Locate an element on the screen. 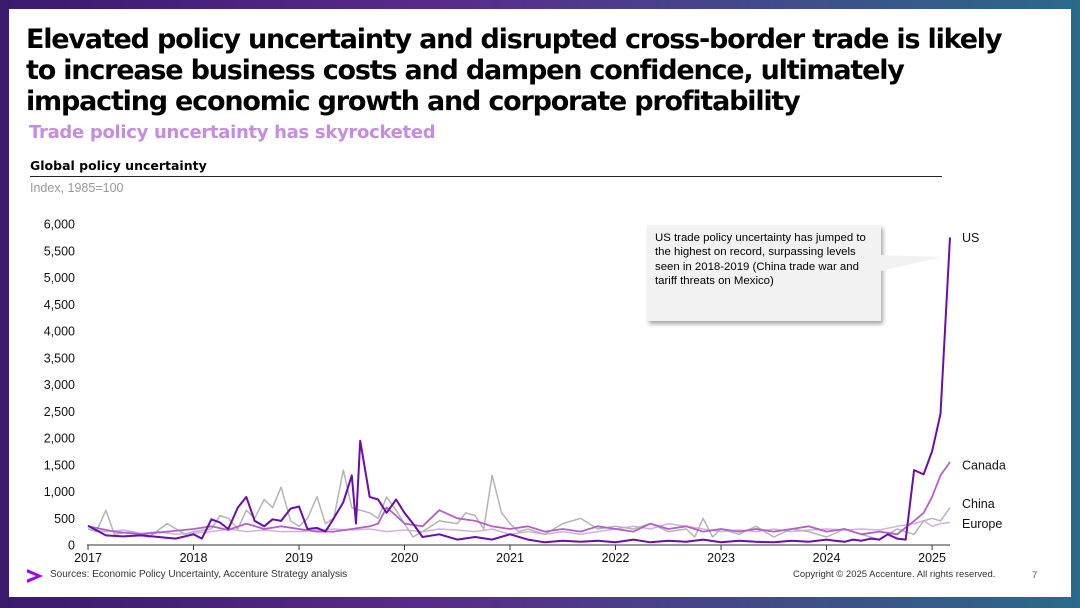  y-tick-label: 2,000 is located at coordinates (59, 439).